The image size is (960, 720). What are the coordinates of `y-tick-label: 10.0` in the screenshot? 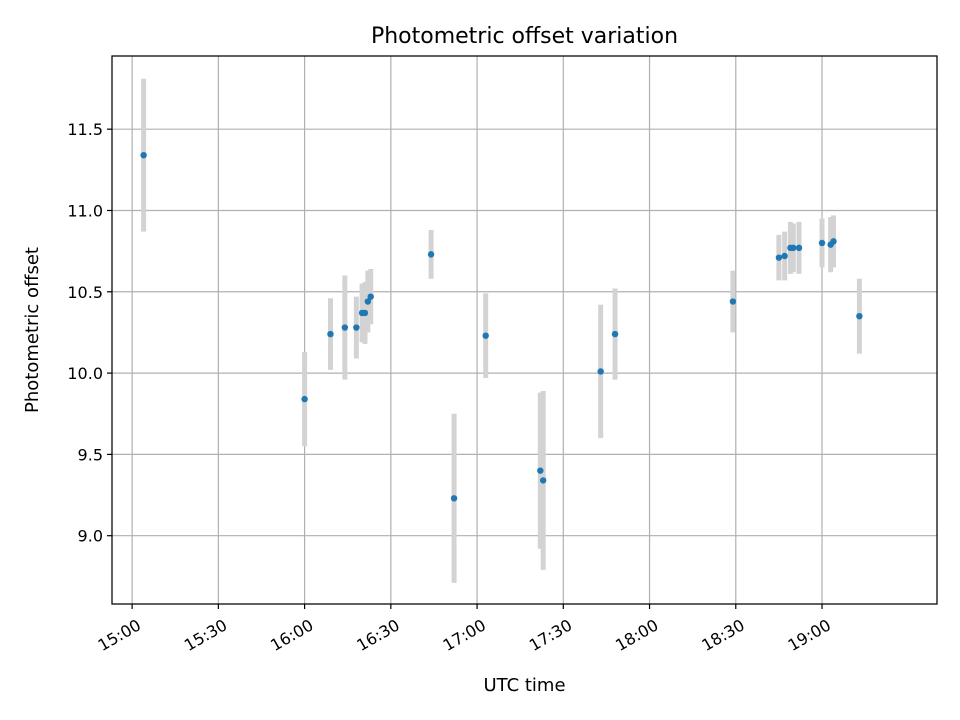 It's located at (85, 373).